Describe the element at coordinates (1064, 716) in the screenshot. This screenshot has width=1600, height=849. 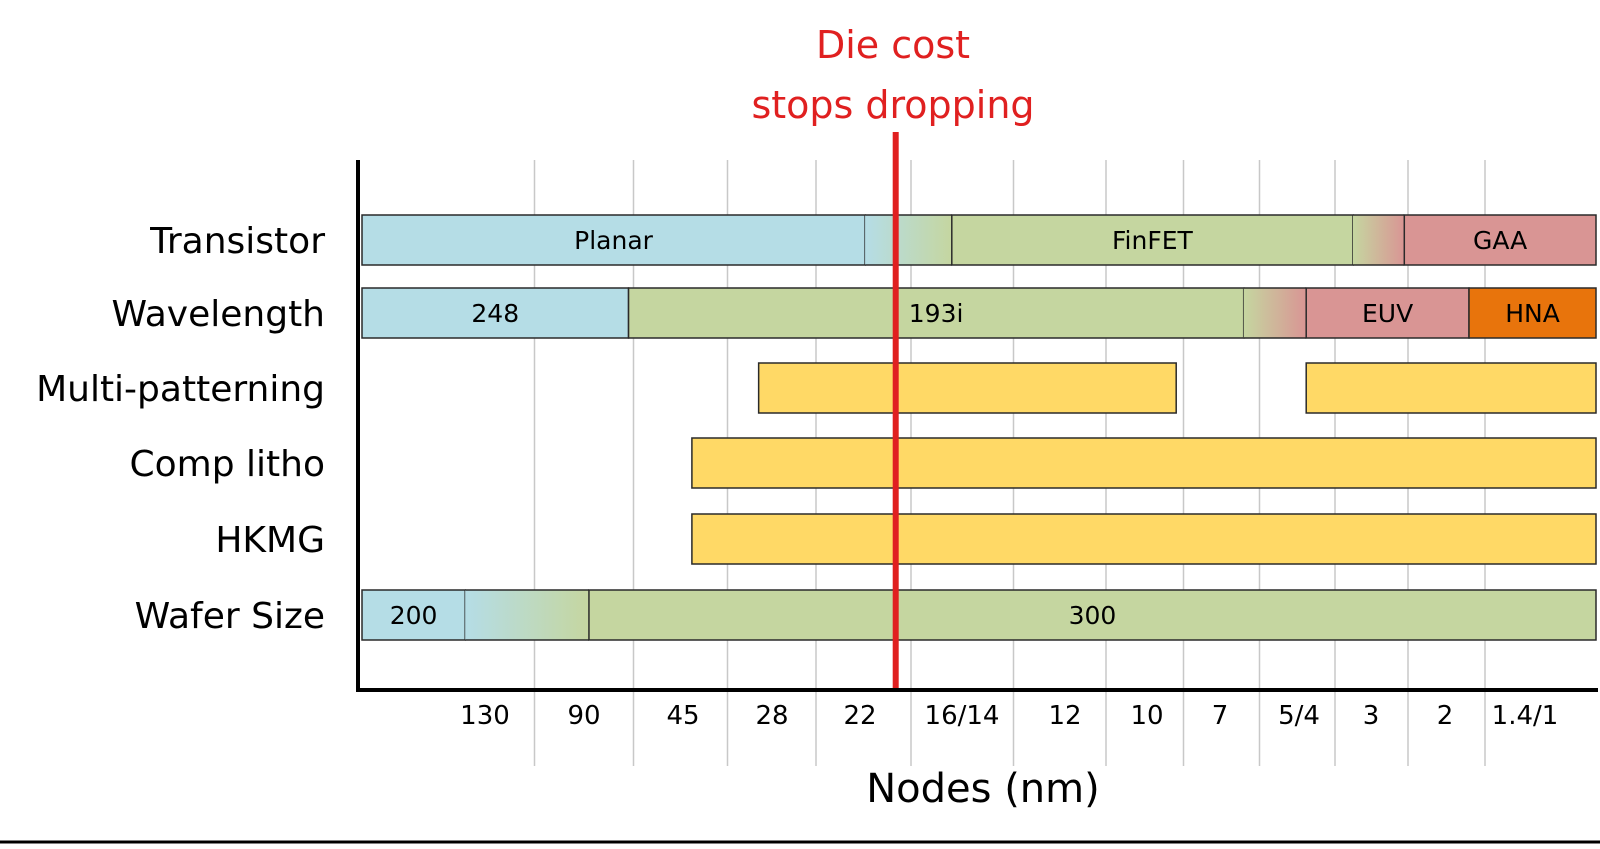
I see `x-tick-label: 12` at that location.